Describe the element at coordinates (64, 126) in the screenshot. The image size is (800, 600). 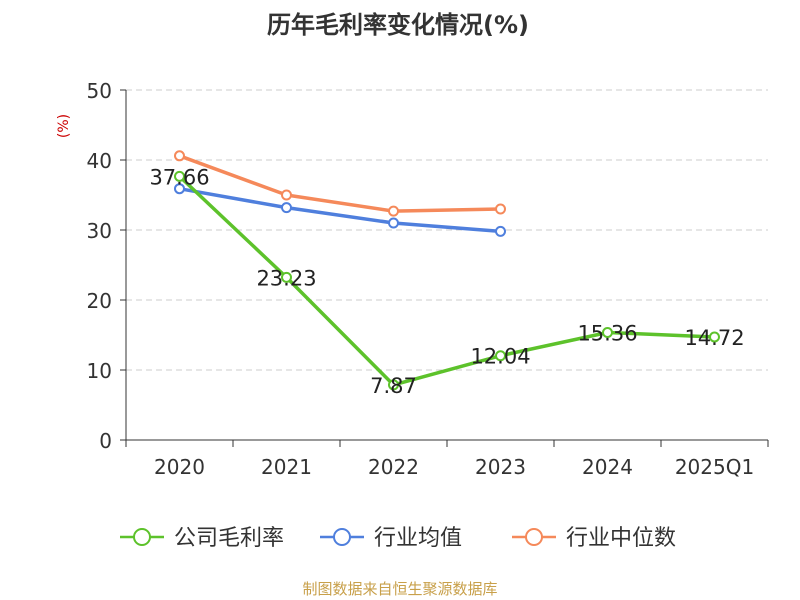
I see `y-axis-label: (%)` at that location.